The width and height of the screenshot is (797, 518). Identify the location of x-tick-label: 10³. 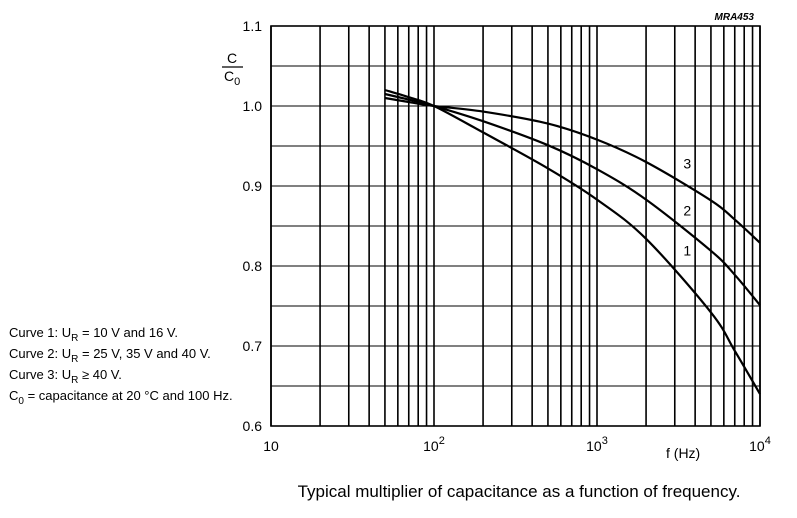
(597, 444).